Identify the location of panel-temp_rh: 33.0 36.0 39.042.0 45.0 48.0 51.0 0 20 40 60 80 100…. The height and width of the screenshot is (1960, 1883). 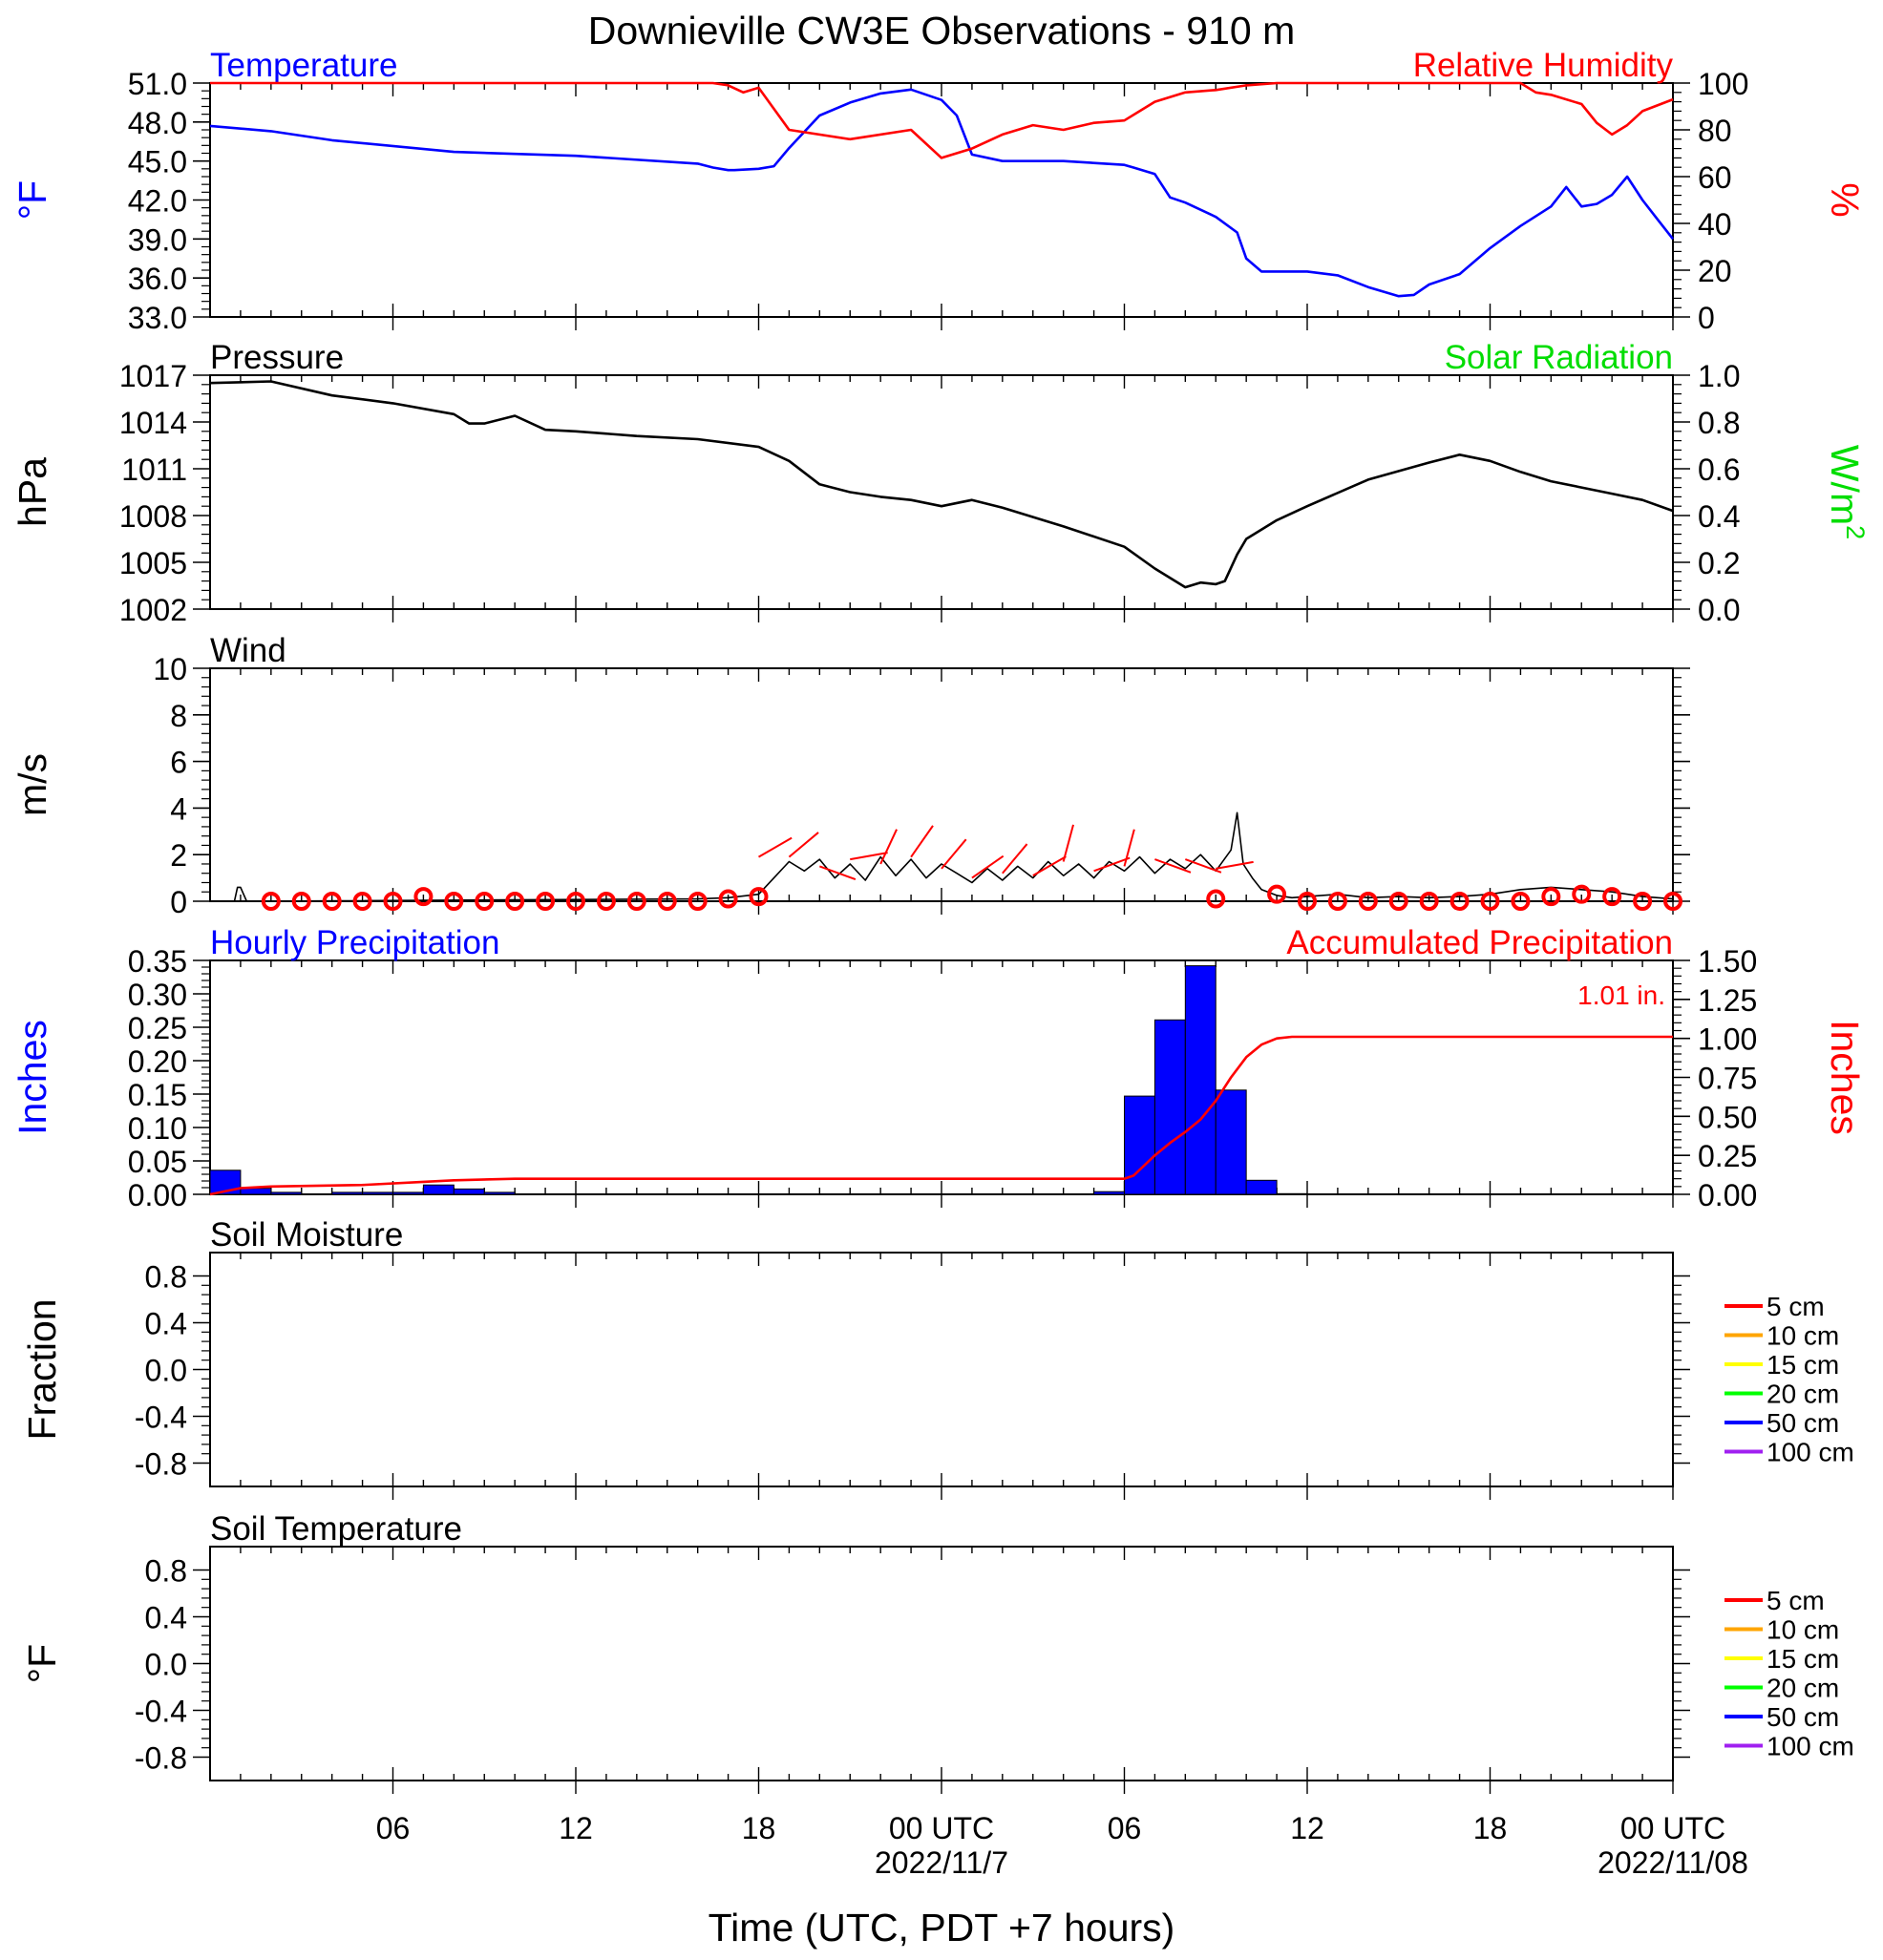
(939, 191).